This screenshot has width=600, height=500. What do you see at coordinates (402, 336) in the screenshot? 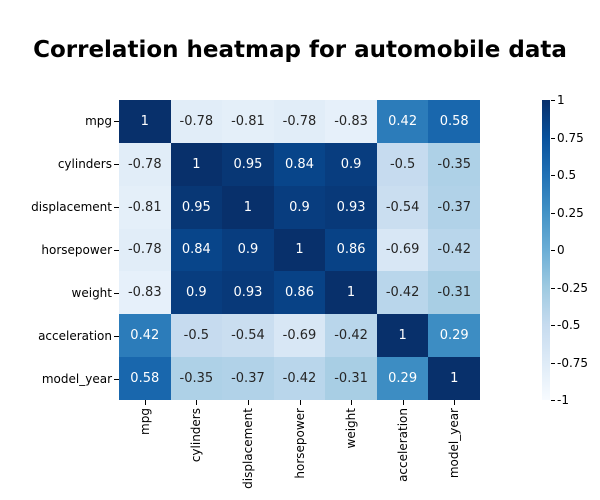
I see `cell-acceleration-acceleration: 1` at bounding box center [402, 336].